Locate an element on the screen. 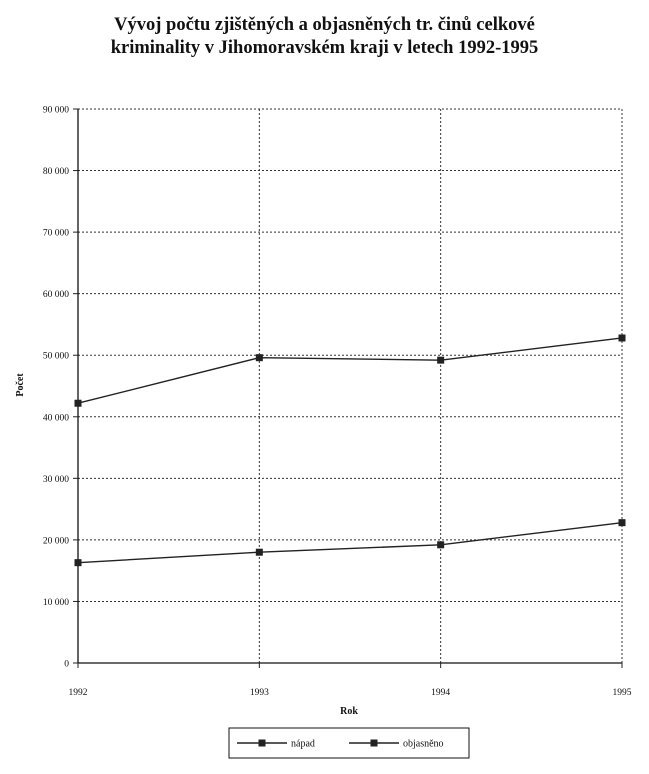  legend: nápad objasněno is located at coordinates (349, 743).